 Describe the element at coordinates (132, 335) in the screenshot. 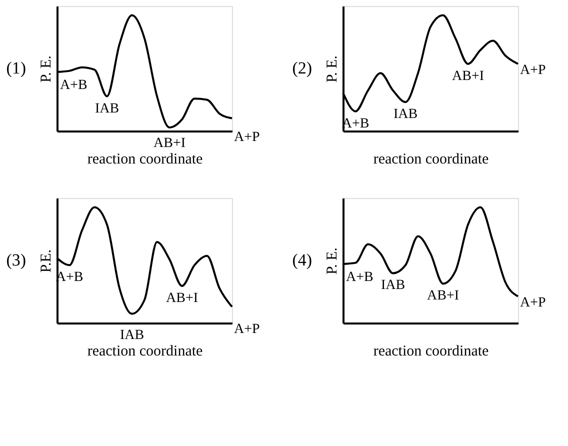

I see `text: IAB` at that location.